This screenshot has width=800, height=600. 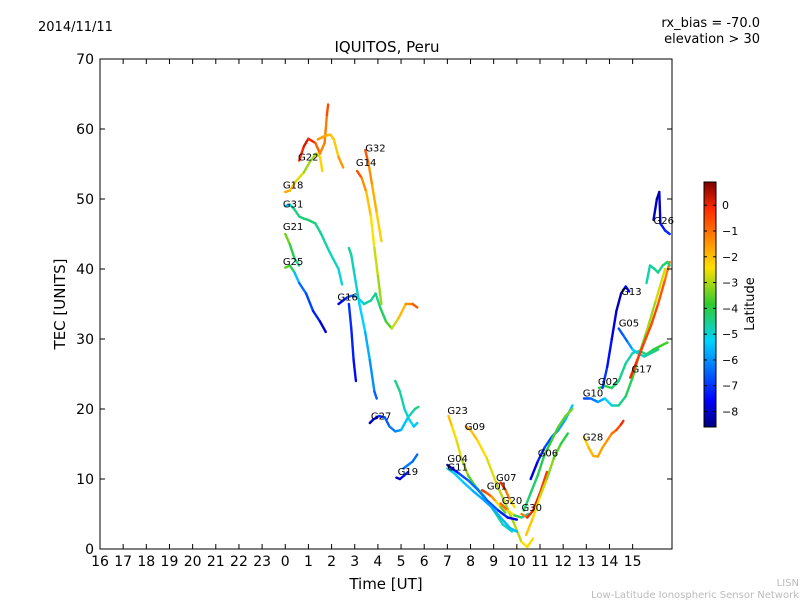 What do you see at coordinates (85, 270) in the screenshot?
I see `y-tick-label: 40` at bounding box center [85, 270].